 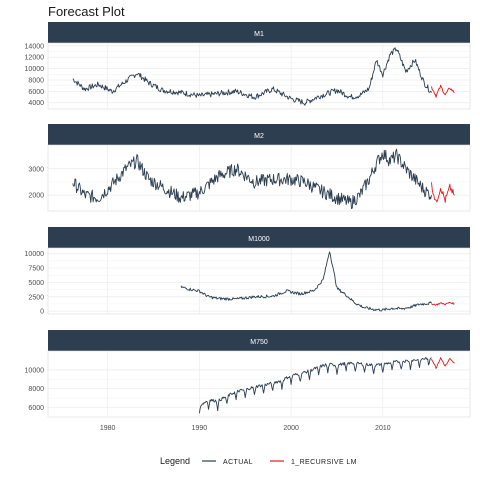 What do you see at coordinates (36, 283) in the screenshot?
I see `y-tick-label: 5000` at bounding box center [36, 283].